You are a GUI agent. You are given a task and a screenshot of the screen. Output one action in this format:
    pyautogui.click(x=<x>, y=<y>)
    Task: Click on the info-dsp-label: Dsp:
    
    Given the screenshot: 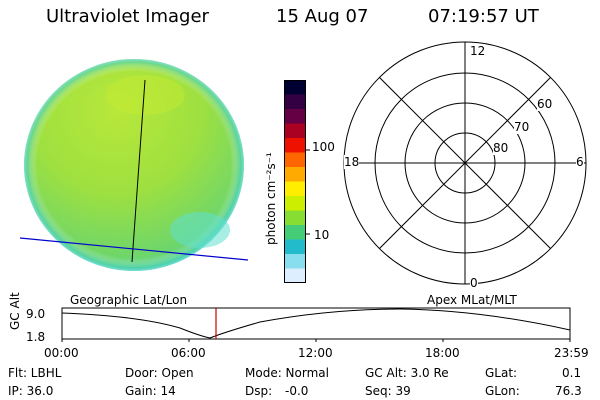 What is the action you would take?
    pyautogui.click(x=259, y=391)
    